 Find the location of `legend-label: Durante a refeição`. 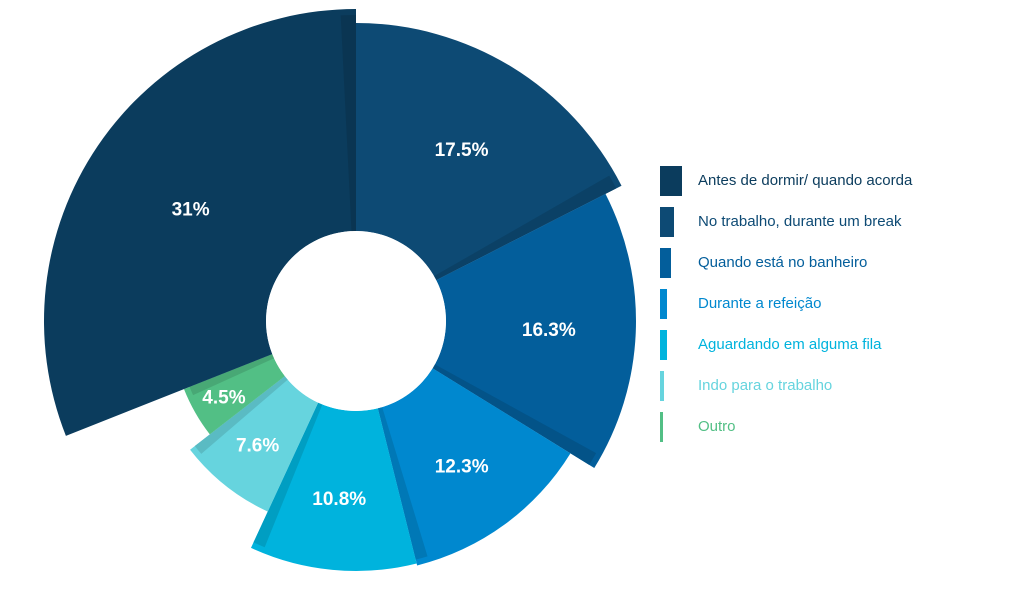

legend-label: Durante a refeição is located at coordinates (760, 303).